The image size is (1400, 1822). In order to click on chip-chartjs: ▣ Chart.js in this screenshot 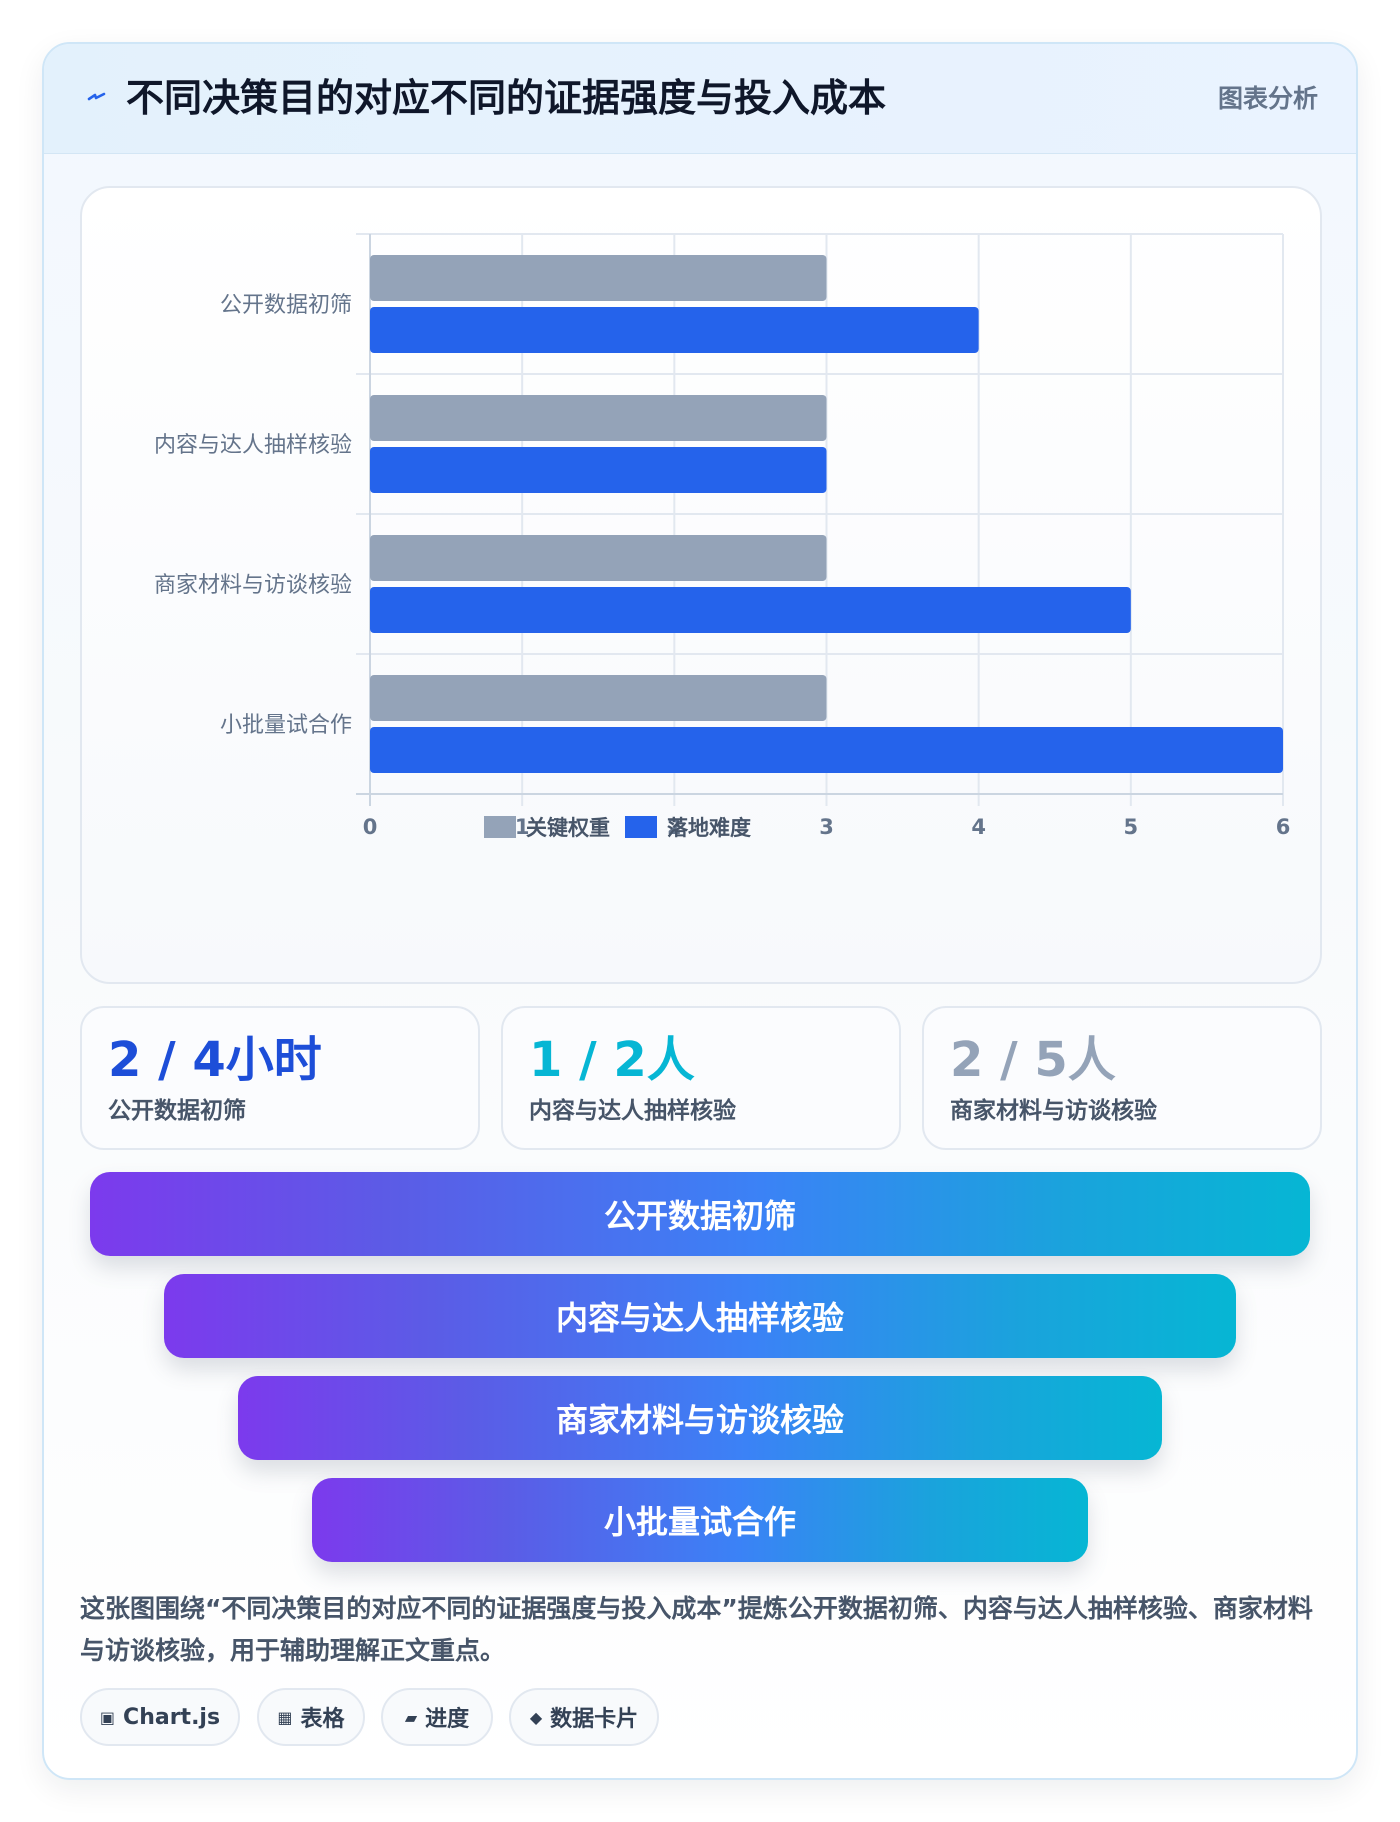, I will do `click(160, 1717)`.